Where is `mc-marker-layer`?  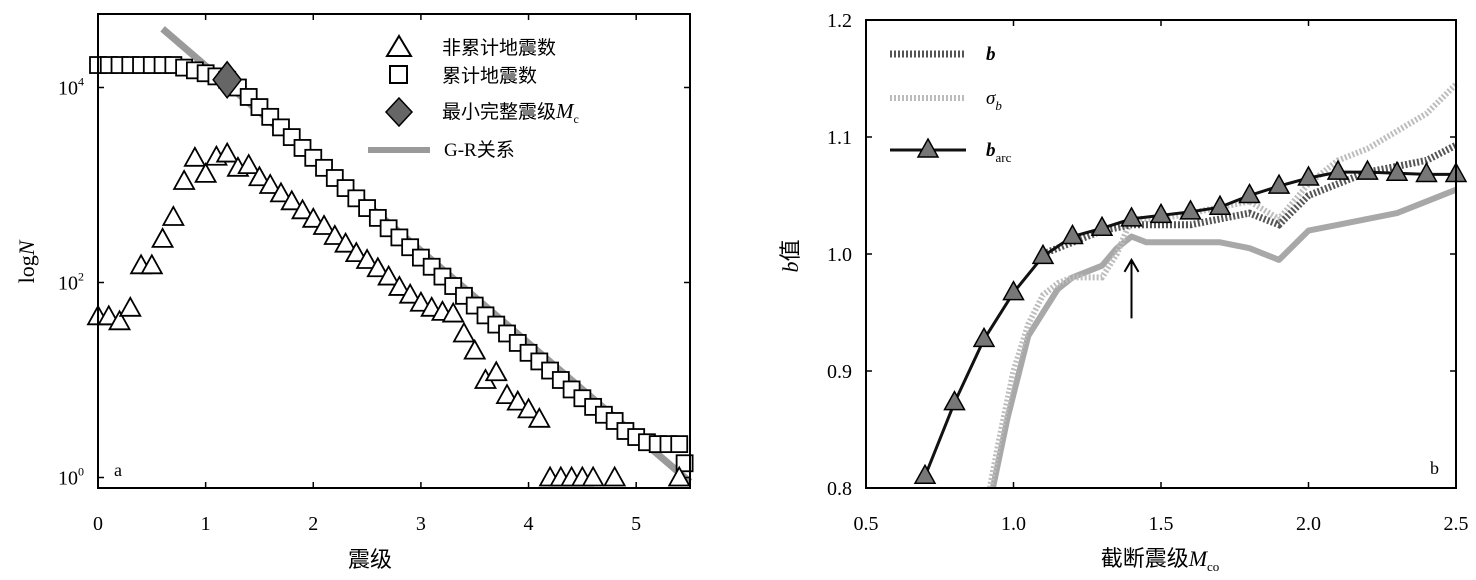
mc-marker-layer is located at coordinates (227, 80).